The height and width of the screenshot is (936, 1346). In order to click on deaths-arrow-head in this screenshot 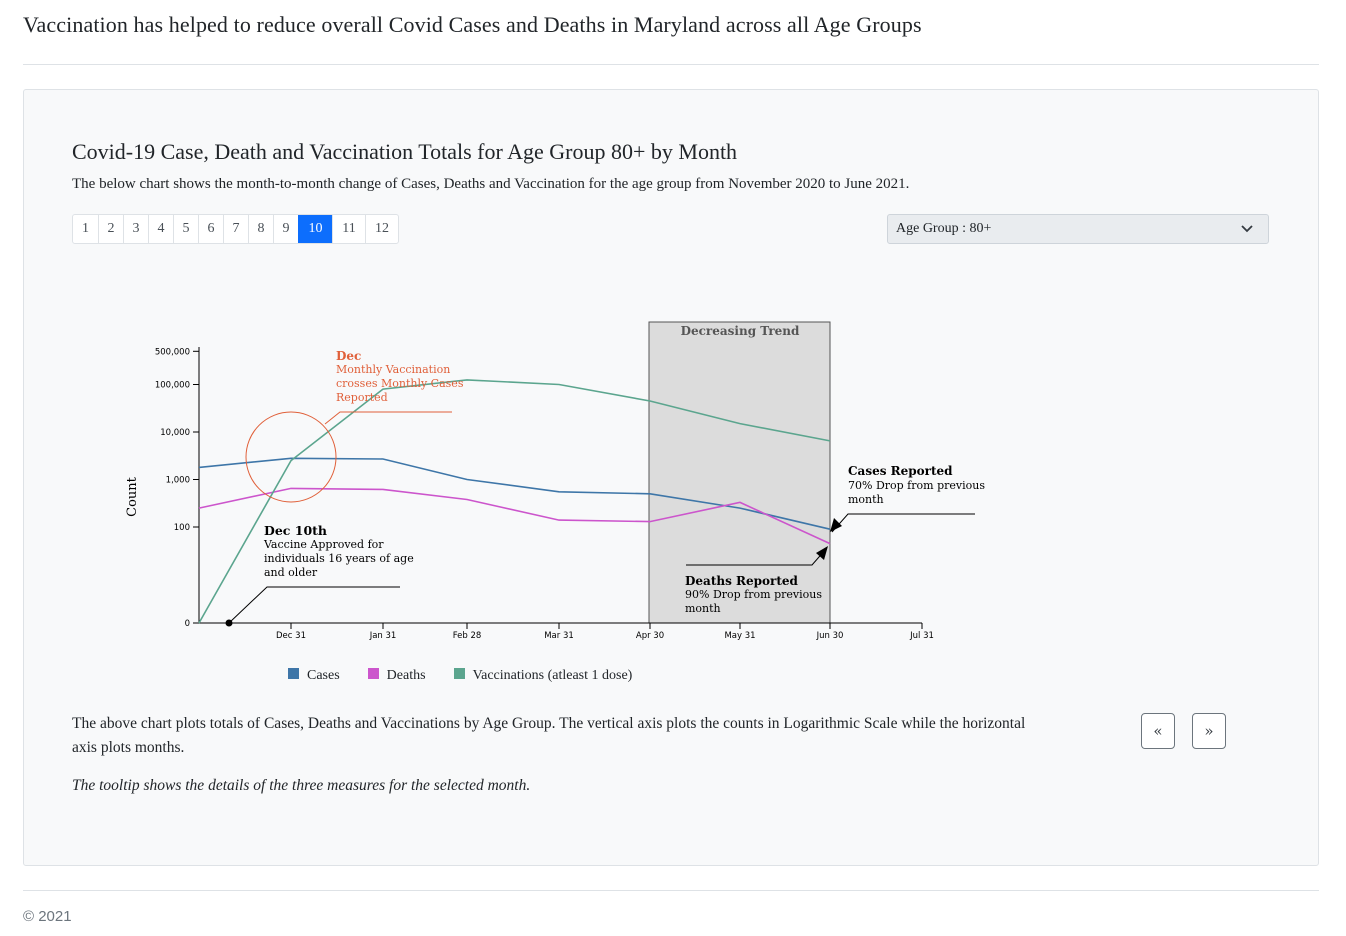, I will do `click(822, 553)`.